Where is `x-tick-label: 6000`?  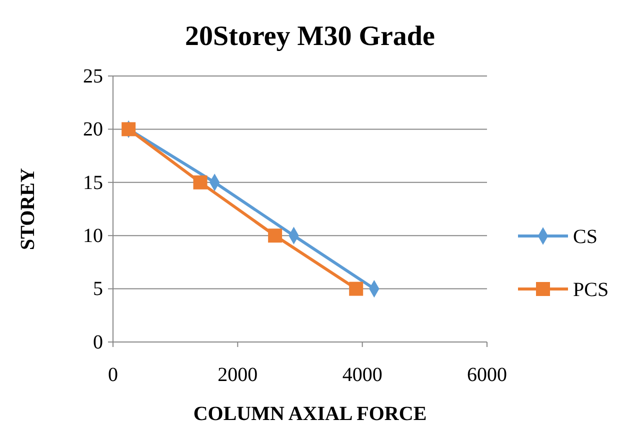
x-tick-label: 6000 is located at coordinates (487, 375).